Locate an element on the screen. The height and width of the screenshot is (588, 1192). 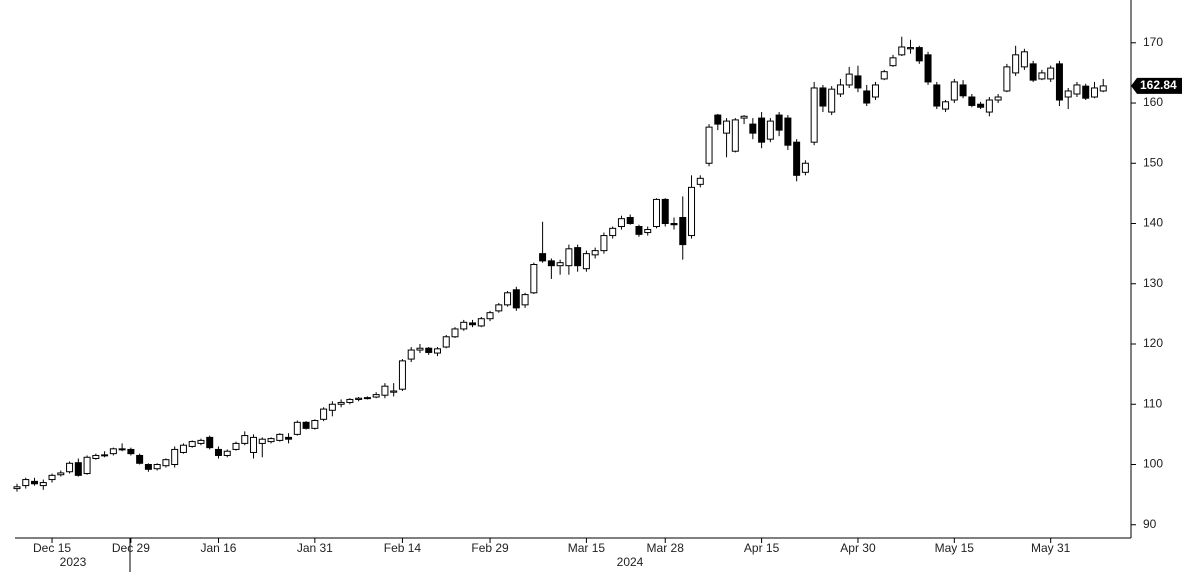
x-tick-label: Mar 28 is located at coordinates (666, 548).